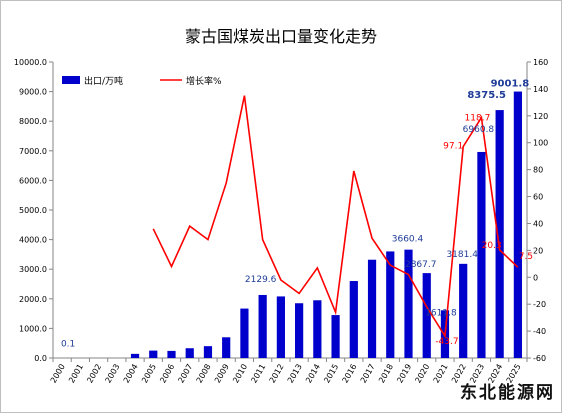  What do you see at coordinates (33, 121) in the screenshot?
I see `left-axis-tick-label: 8000.0` at bounding box center [33, 121].